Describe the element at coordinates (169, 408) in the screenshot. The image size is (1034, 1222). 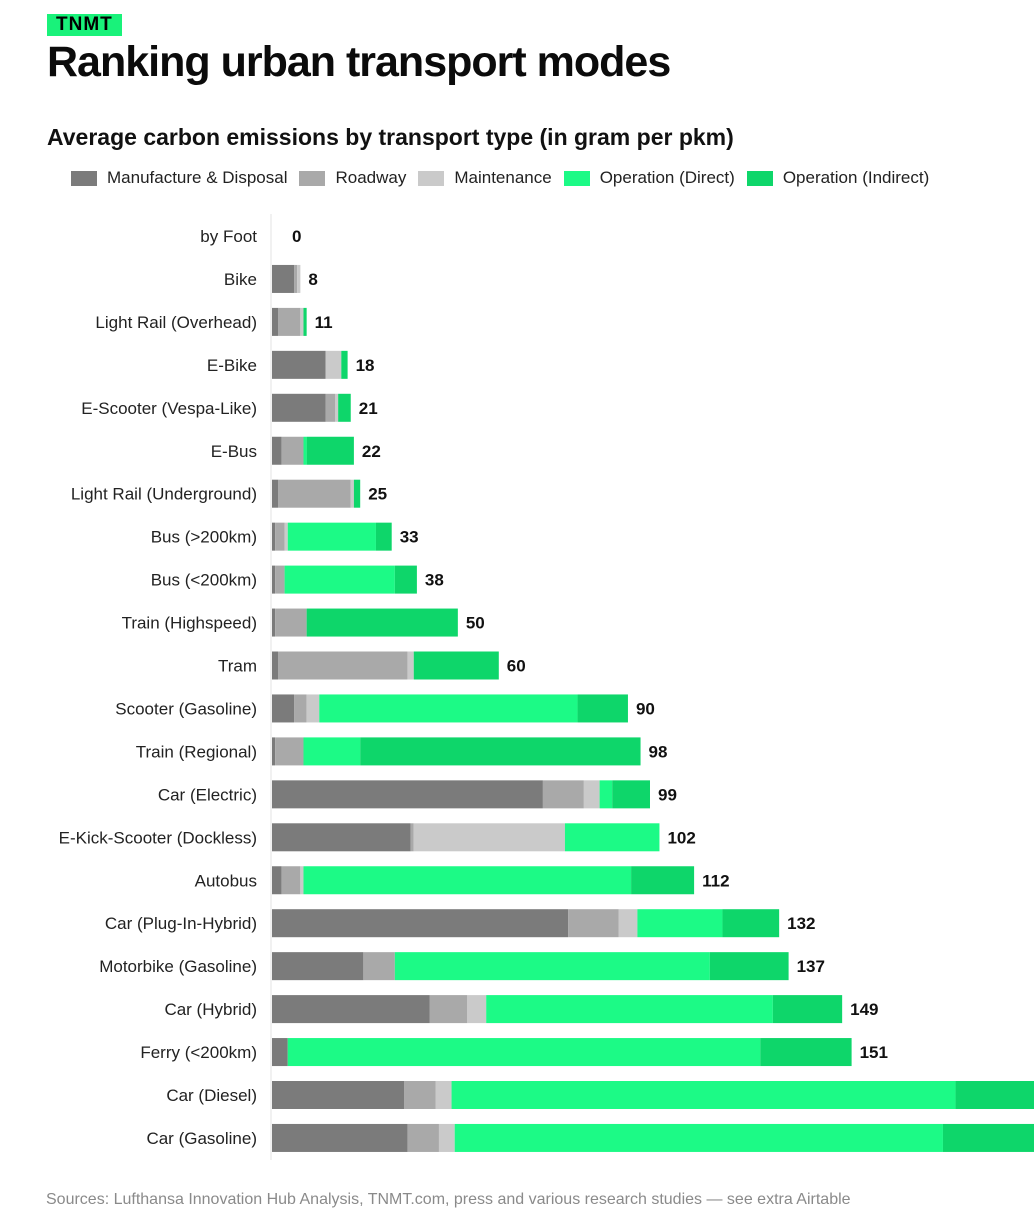
I see `category-label: E-Scooter (Vespa-Like)` at that location.